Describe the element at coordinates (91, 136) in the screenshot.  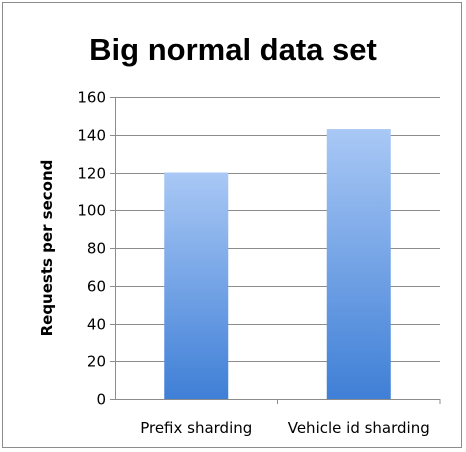
I see `y-tick-label: 140` at that location.